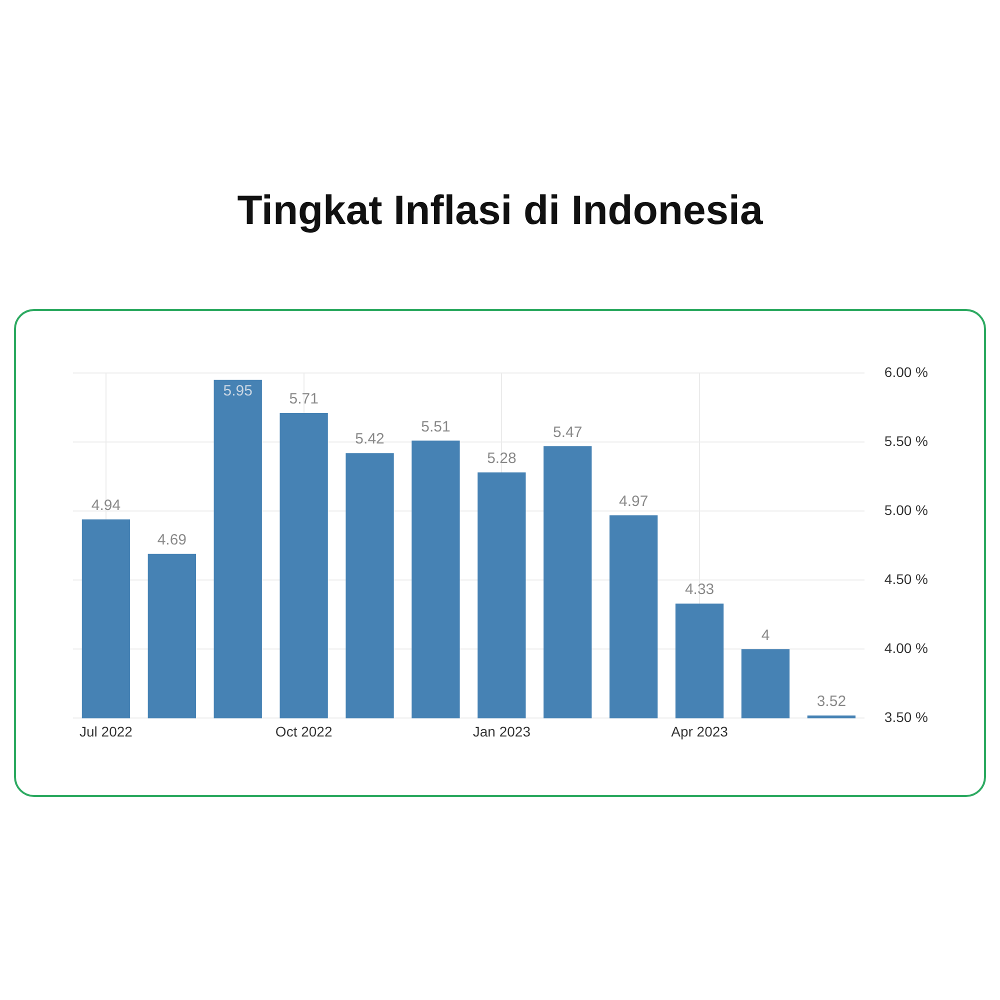  Describe the element at coordinates (906, 440) in the screenshot. I see `y-tick-label: 5.50 %` at that location.